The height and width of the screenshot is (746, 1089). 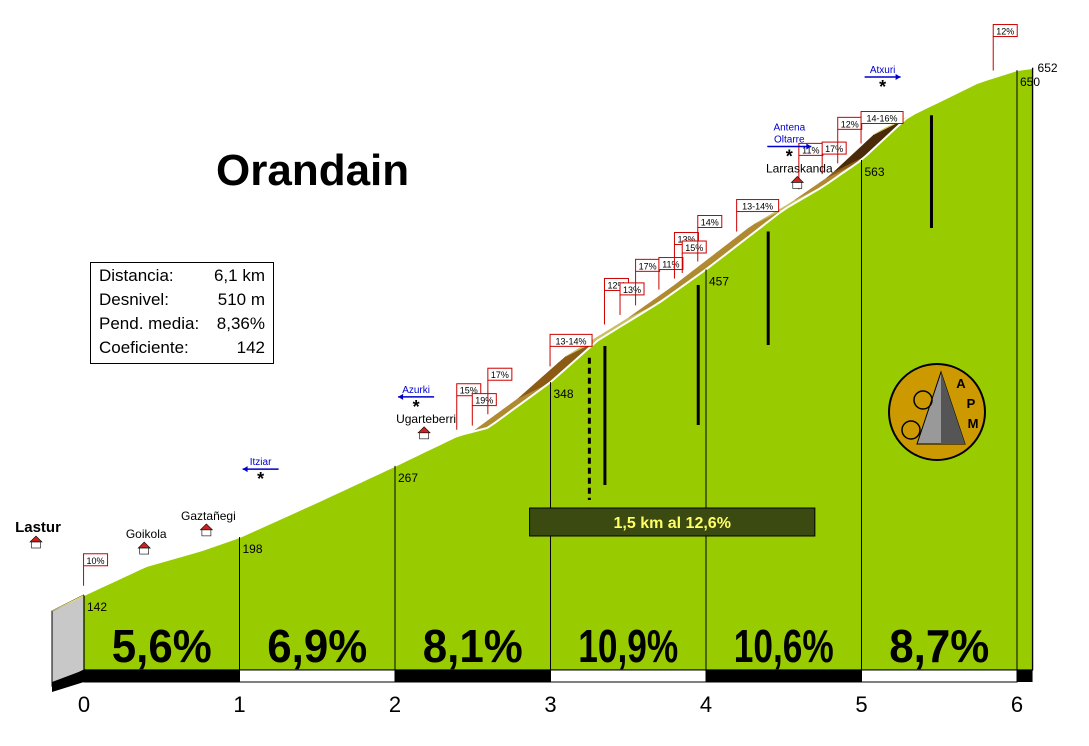 I want to click on segment-gradient-label: 8,1%, so click(x=473, y=646).